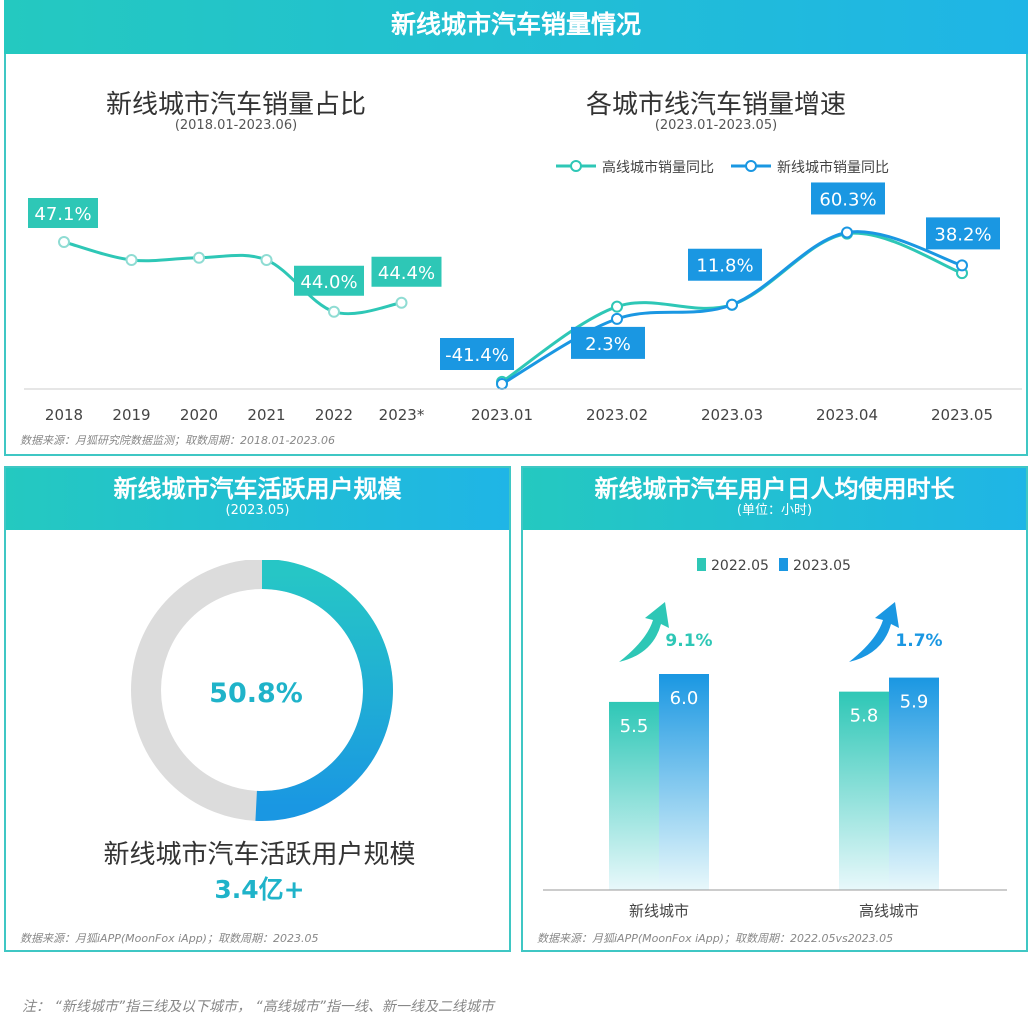 This screenshot has height=1024, width=1032. I want to click on share-line-chart: 47.1% 44.0% 44.4% 2018 2019 2020 2021 2022 2023*, so click(233, 311).